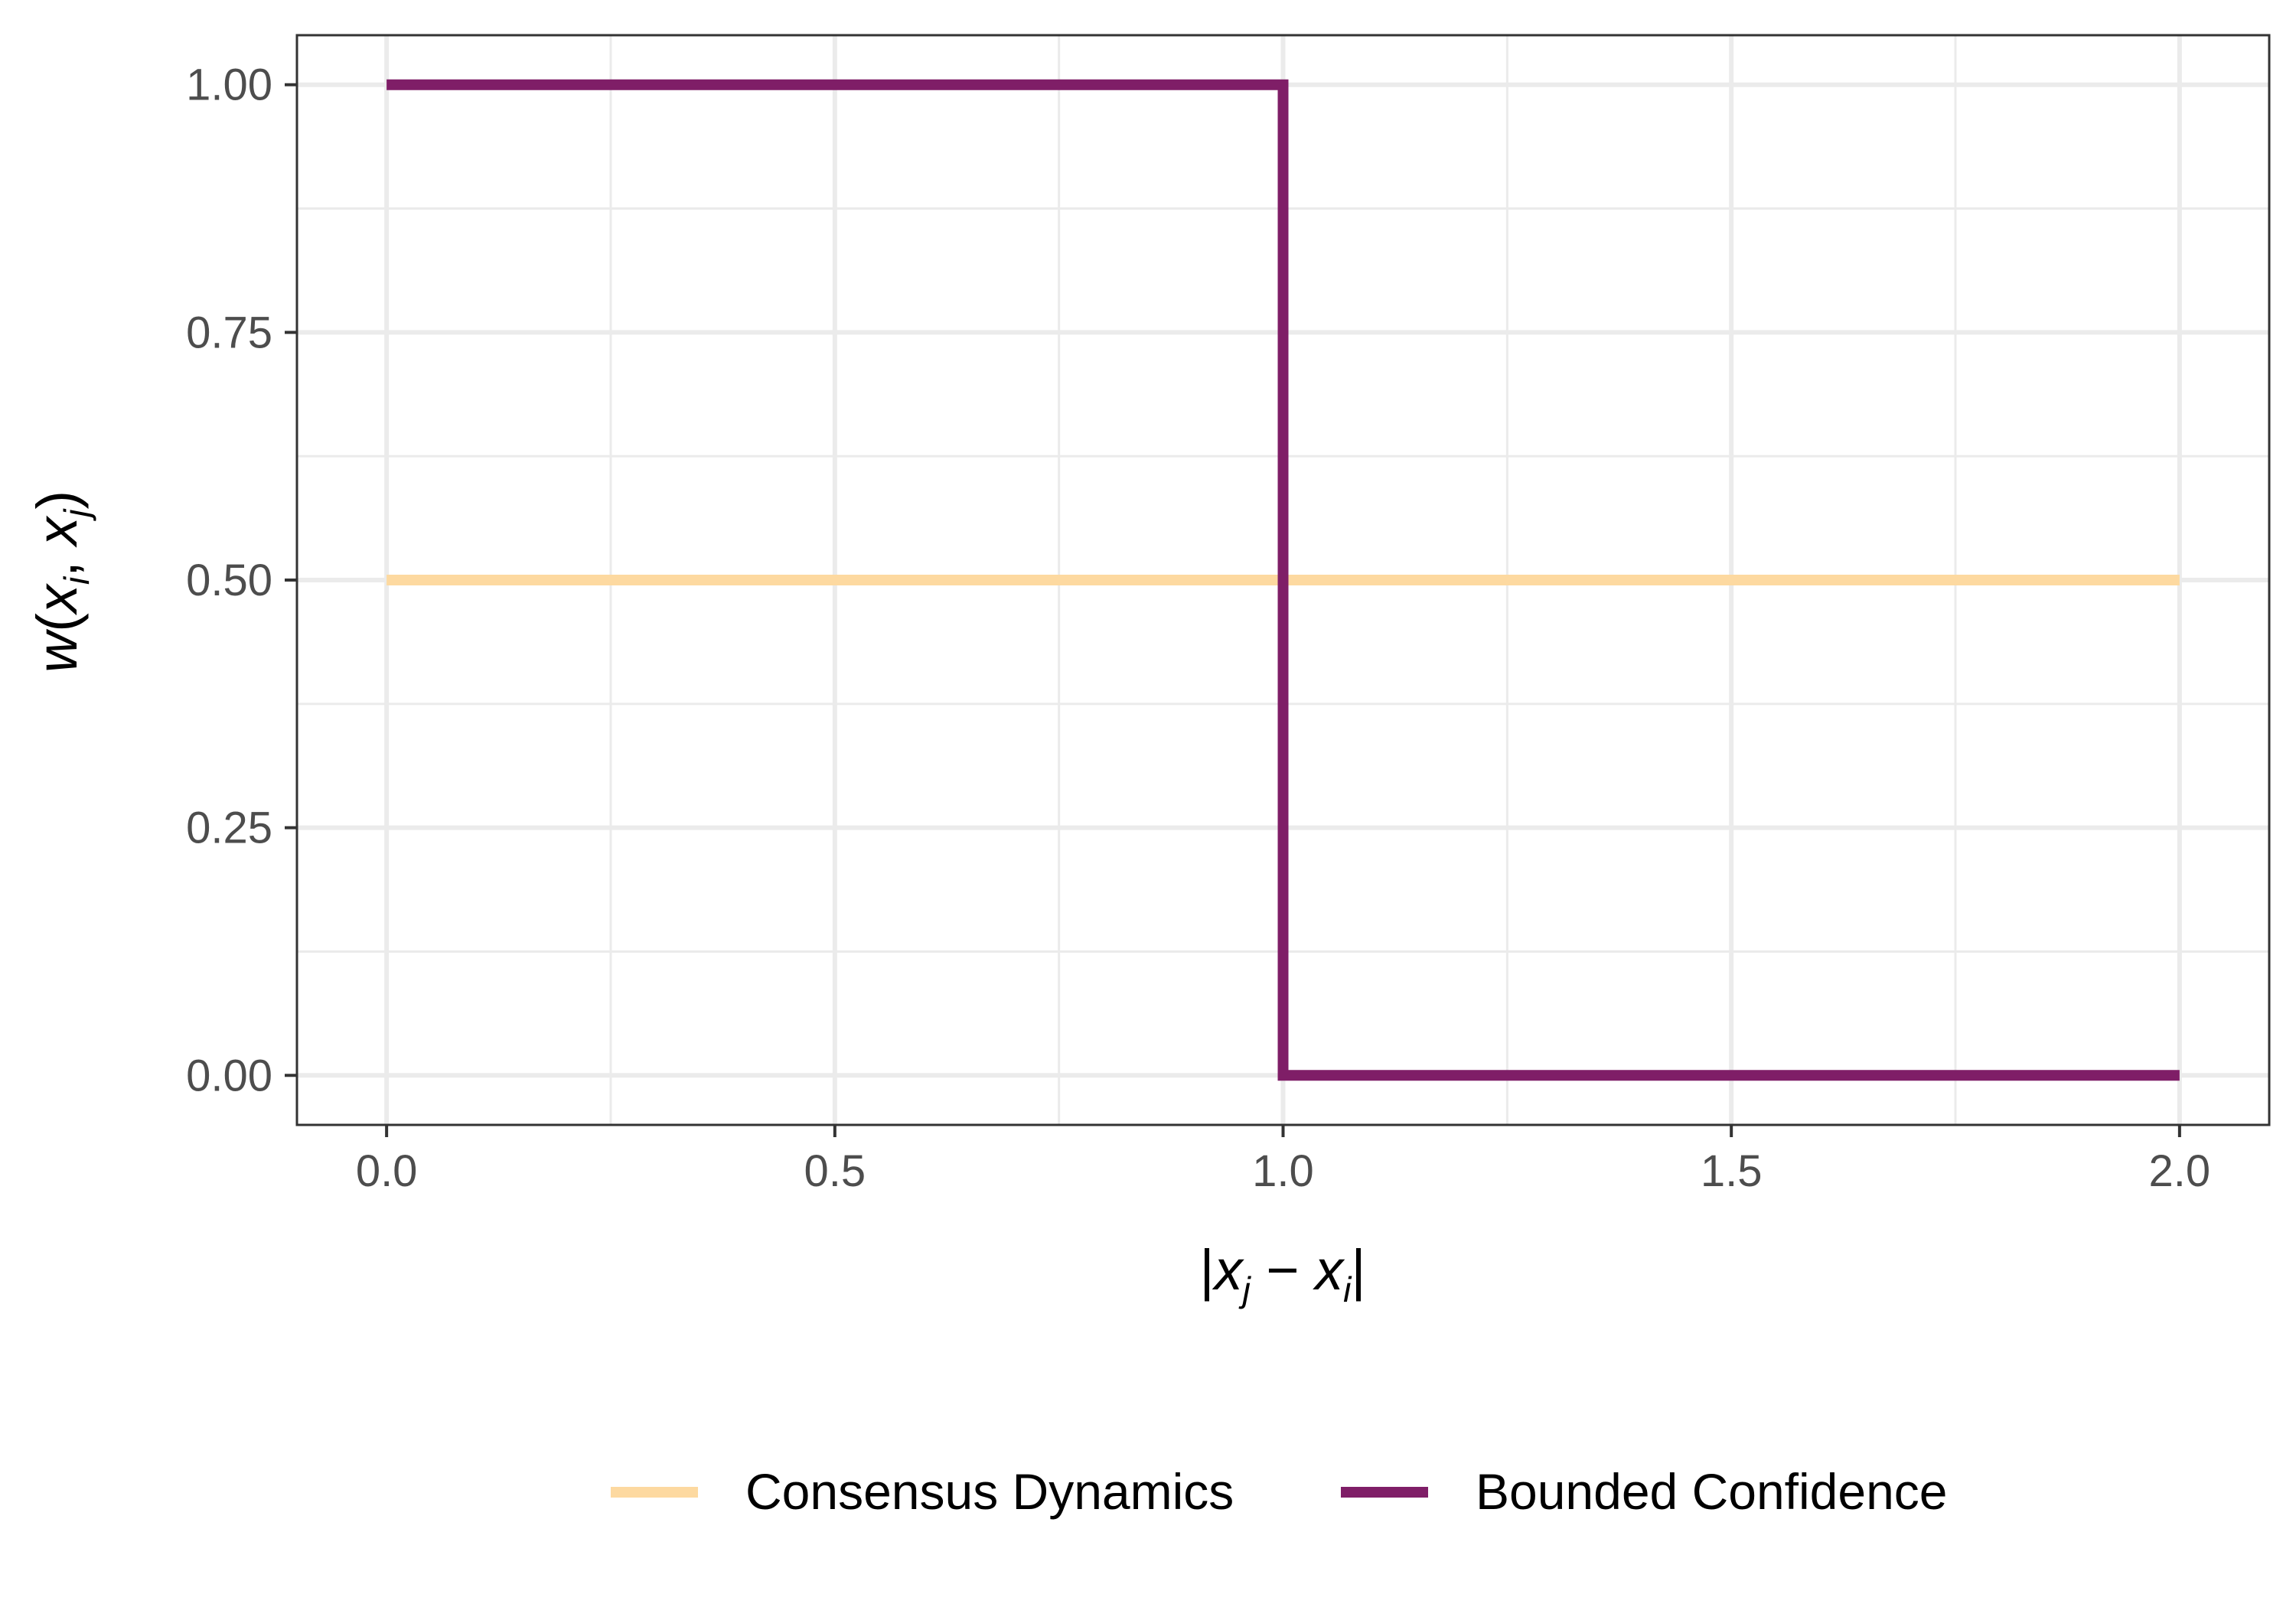 The width and height of the screenshot is (2296, 1607). Describe the element at coordinates (1283, 1171) in the screenshot. I see `x-tick-label: 1.0` at that location.